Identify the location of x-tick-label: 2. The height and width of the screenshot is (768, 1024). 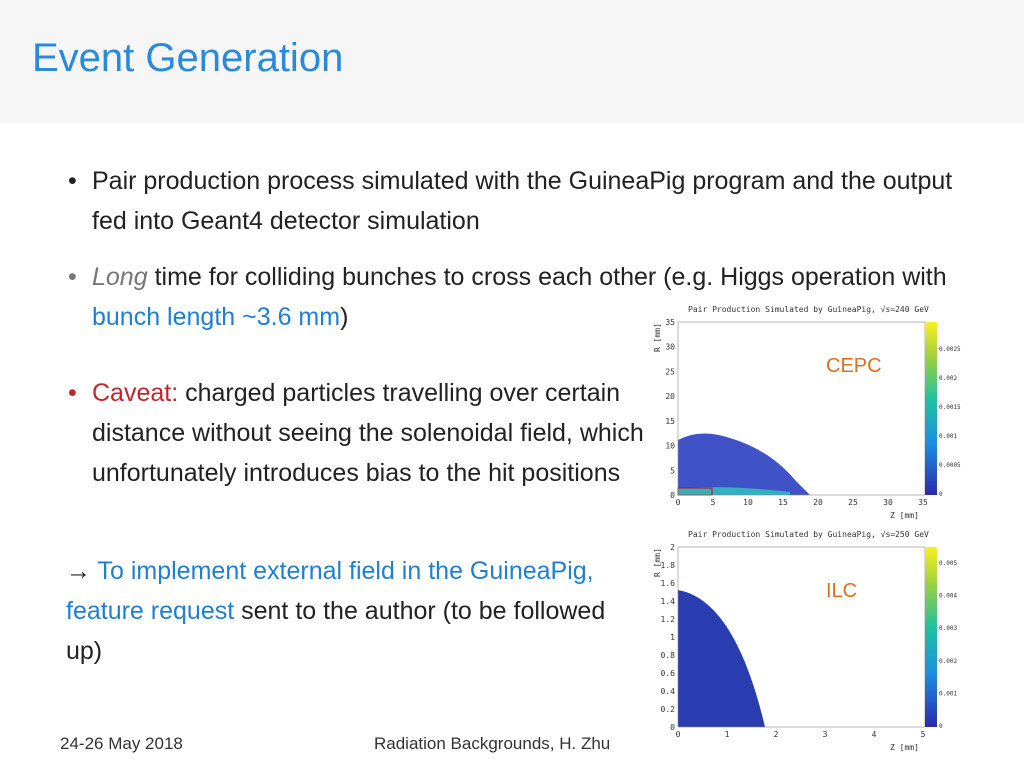
(776, 734).